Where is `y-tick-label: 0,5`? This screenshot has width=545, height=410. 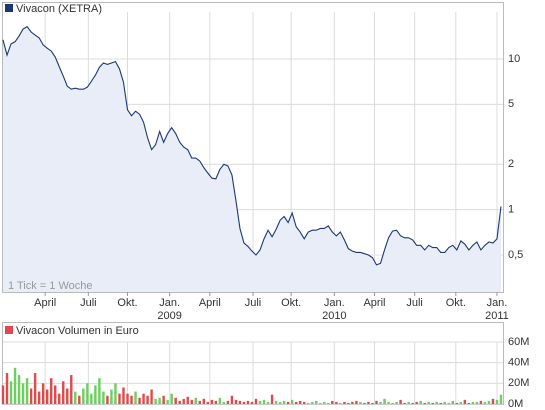 y-tick-label: 0,5 is located at coordinates (515, 255).